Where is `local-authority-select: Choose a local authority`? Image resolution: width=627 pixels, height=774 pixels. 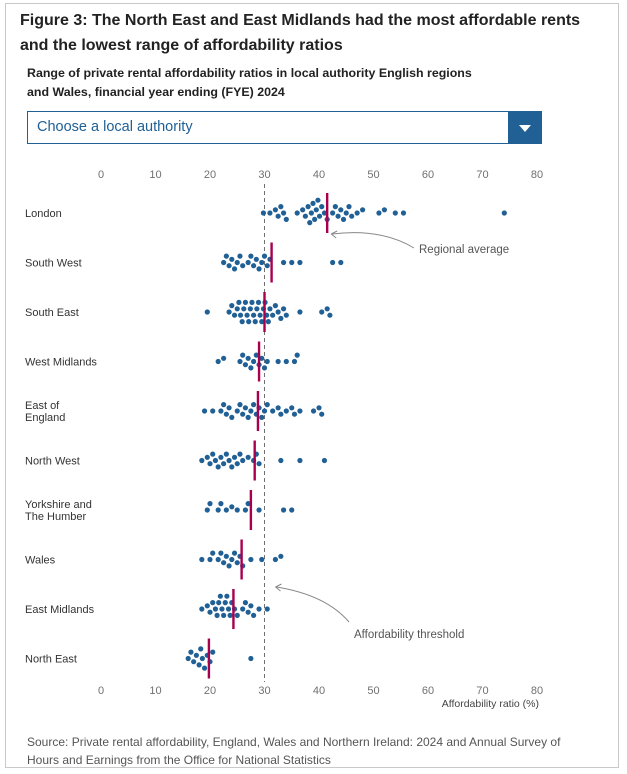
local-authority-select: Choose a local authority is located at coordinates (284, 127).